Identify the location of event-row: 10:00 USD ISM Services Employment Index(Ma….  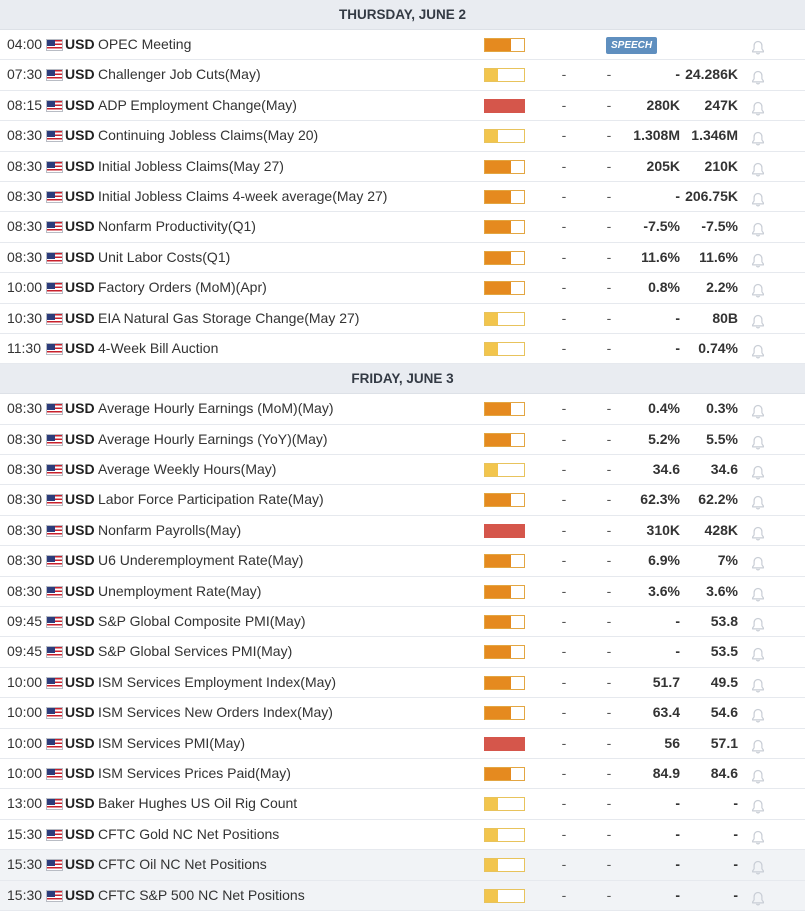
(402, 683).